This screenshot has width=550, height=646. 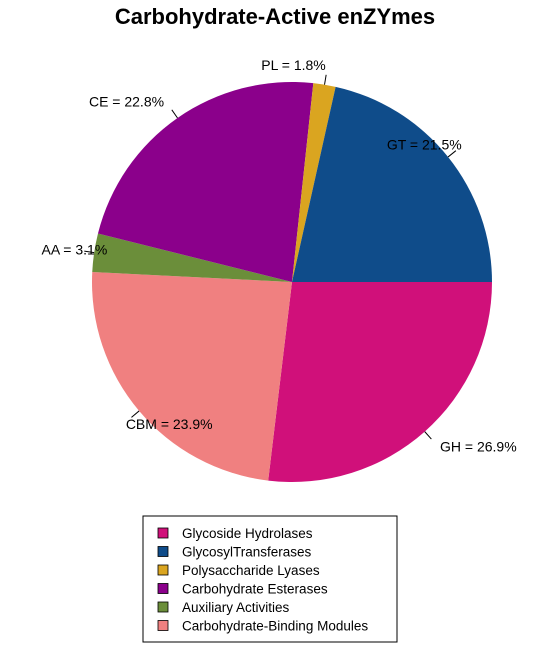 I want to click on legend-swatch-gh, so click(x=163, y=533).